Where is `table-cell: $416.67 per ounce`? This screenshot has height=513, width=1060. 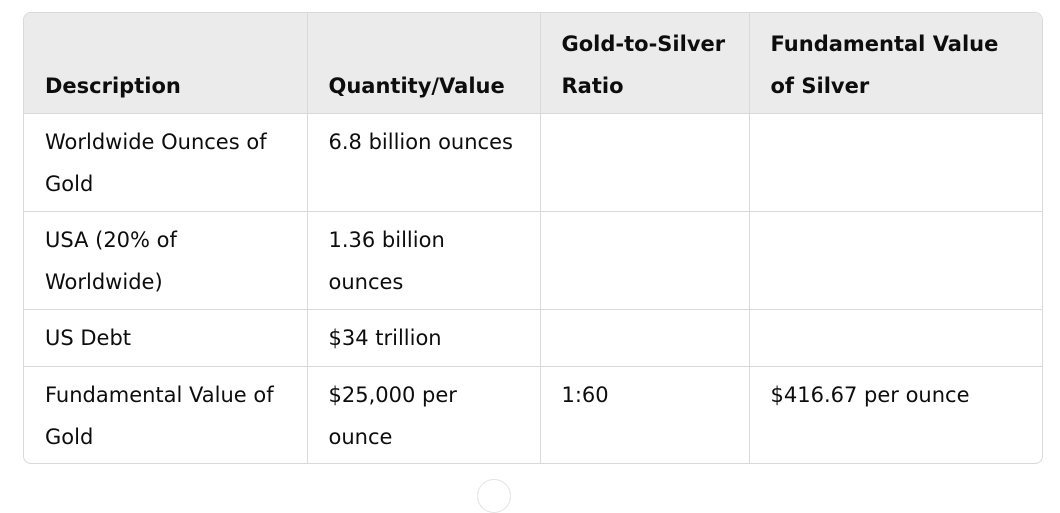
table-cell: $416.67 per ounce is located at coordinates (870, 395).